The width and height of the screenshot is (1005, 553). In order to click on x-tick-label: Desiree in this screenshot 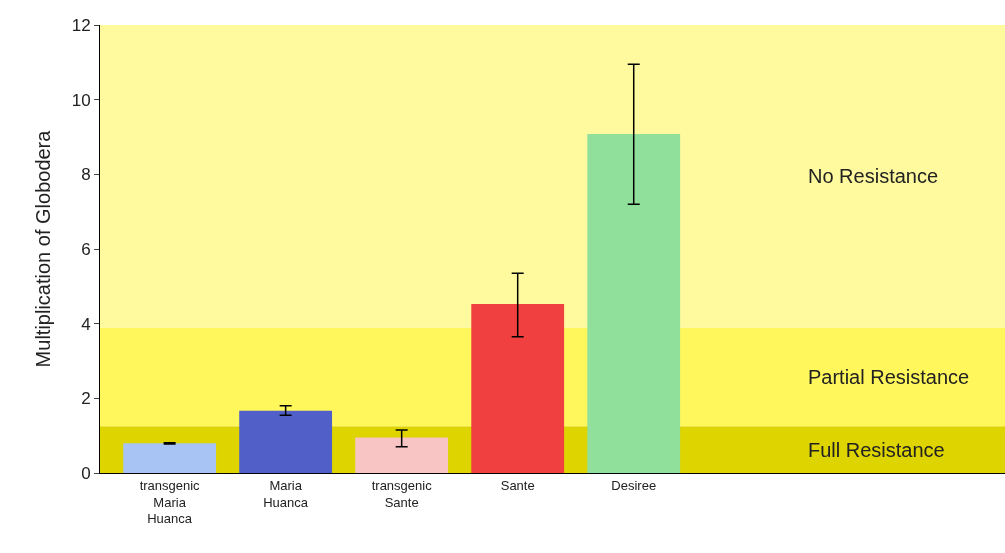, I will do `click(634, 485)`.